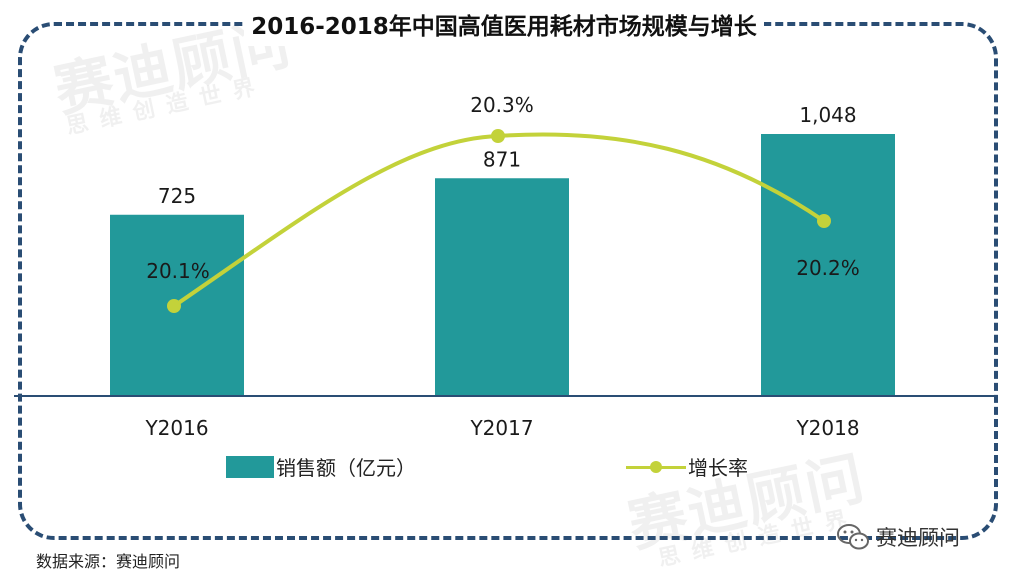  Describe the element at coordinates (346, 468) in the screenshot. I see `legend-label-sales: 销售额（亿元）` at that location.